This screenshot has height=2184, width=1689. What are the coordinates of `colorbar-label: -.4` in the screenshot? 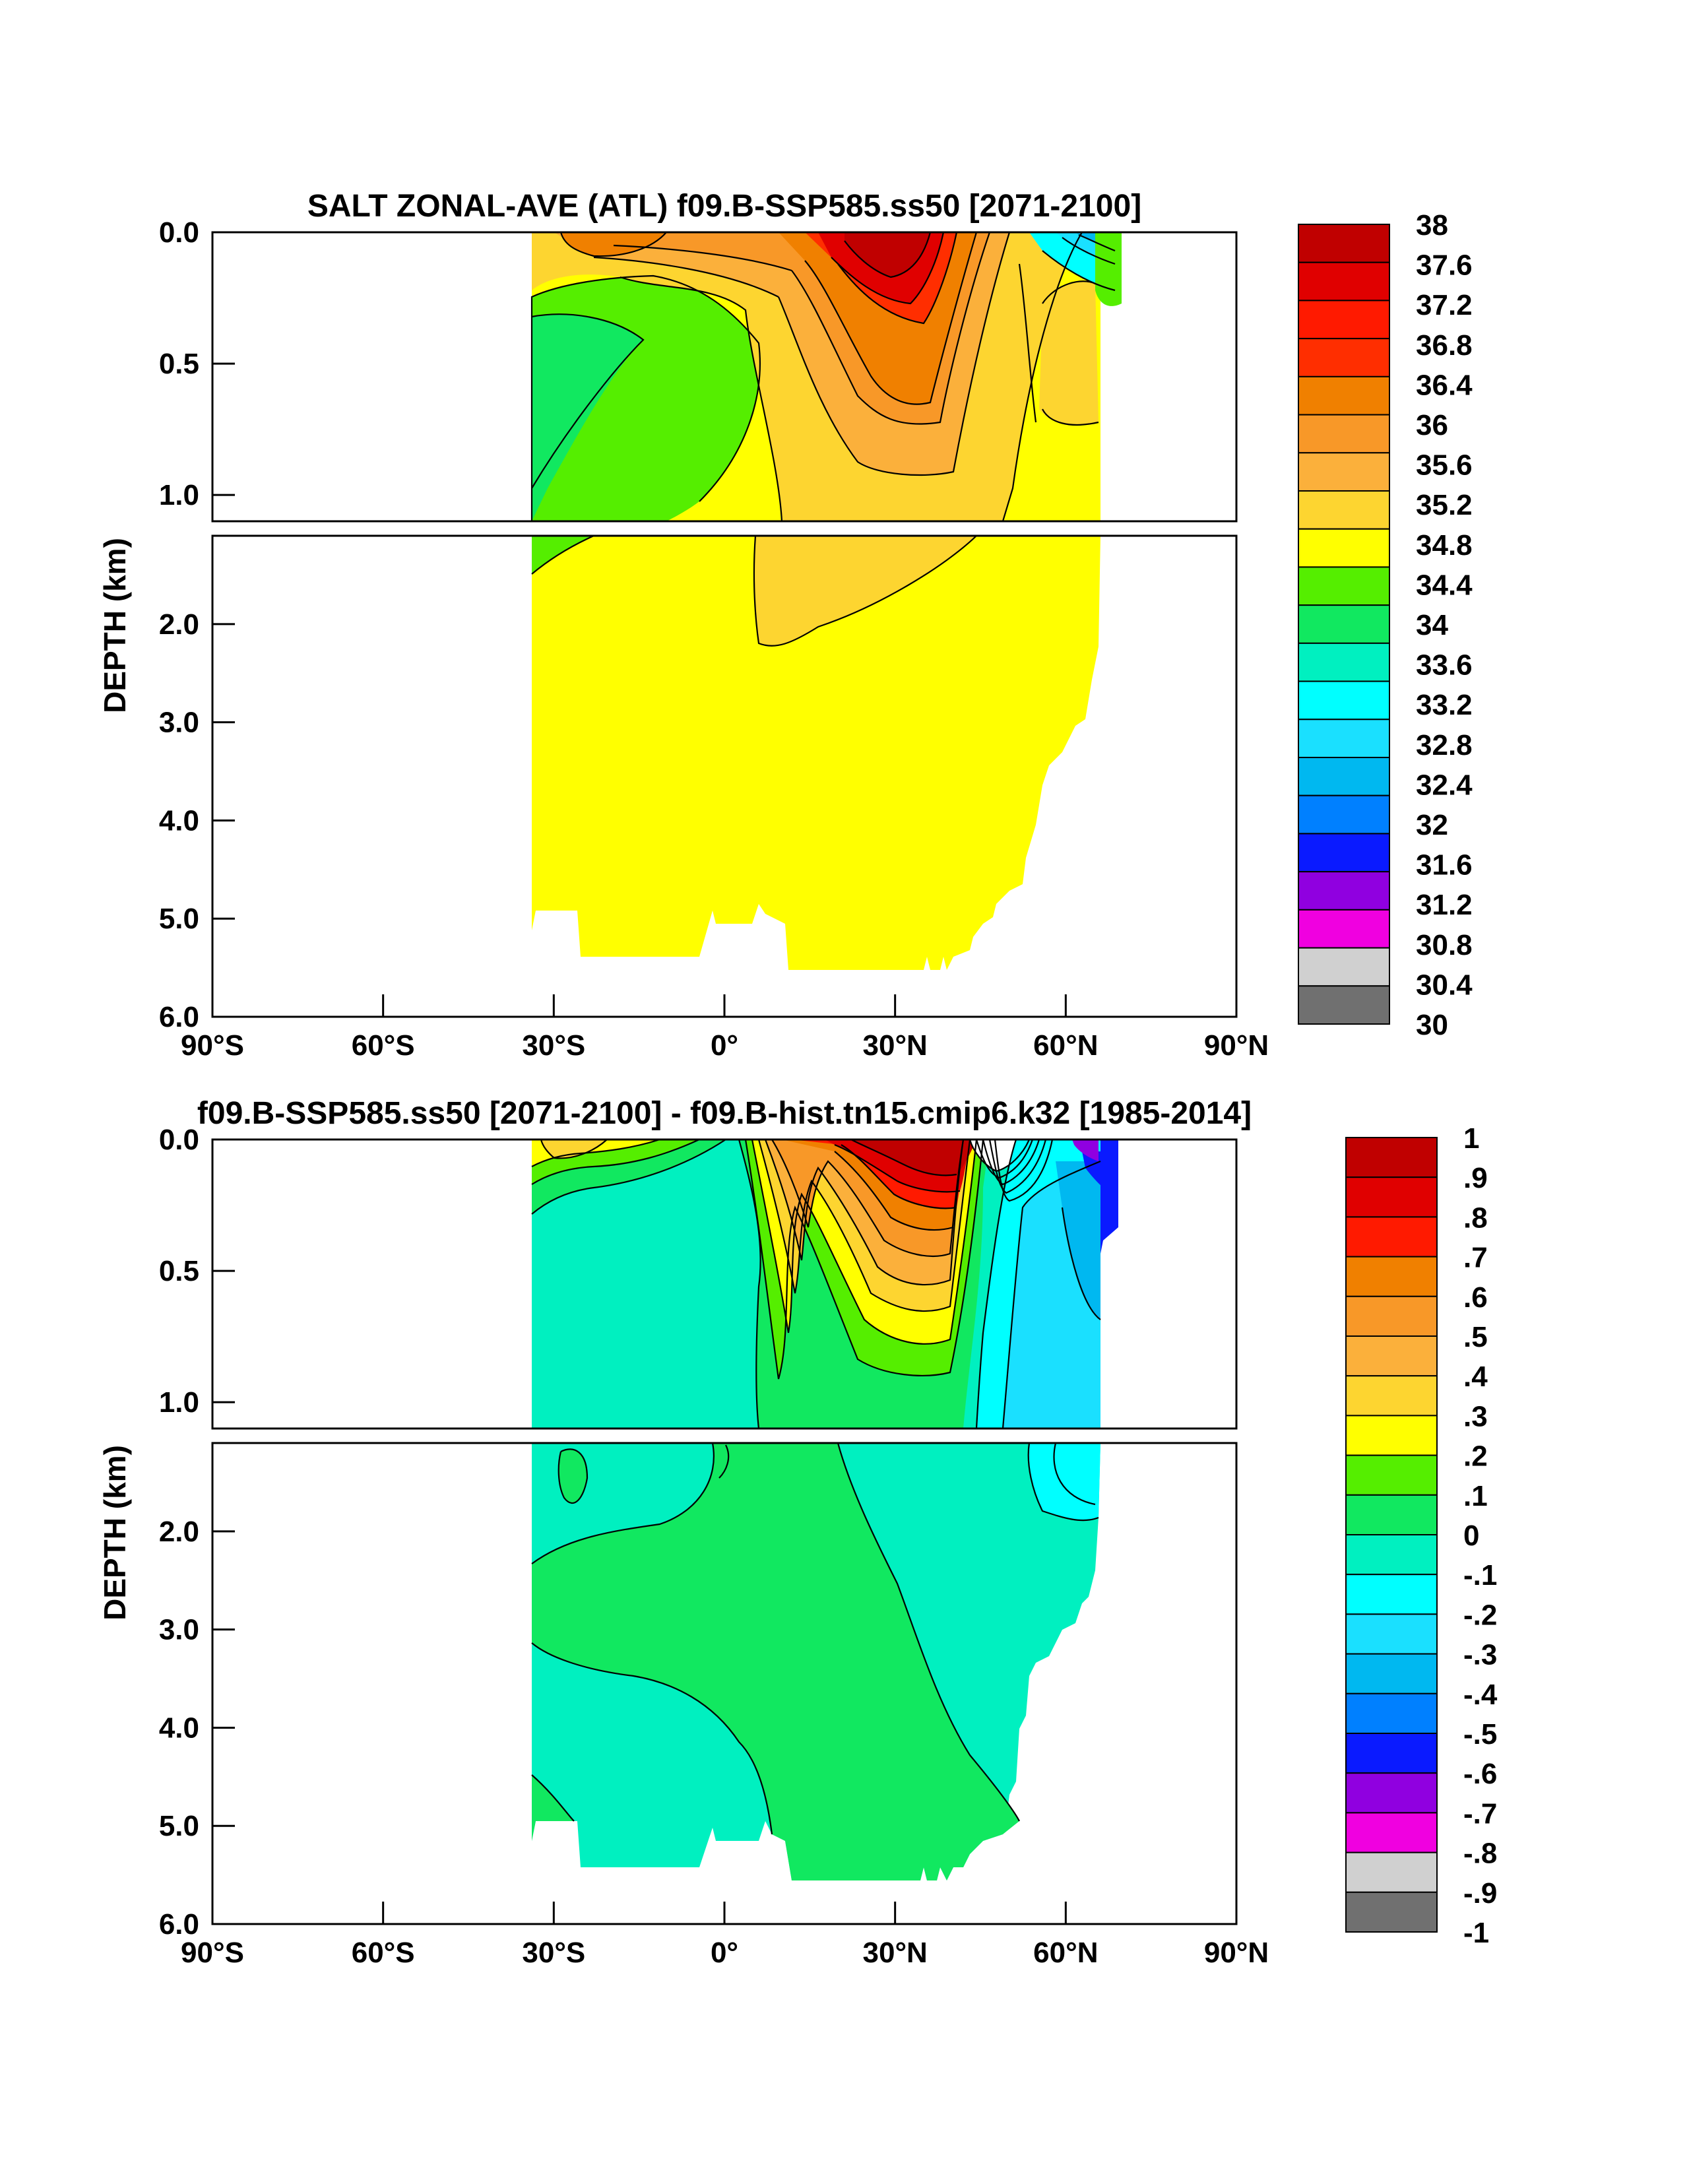 It's located at (1480, 1695).